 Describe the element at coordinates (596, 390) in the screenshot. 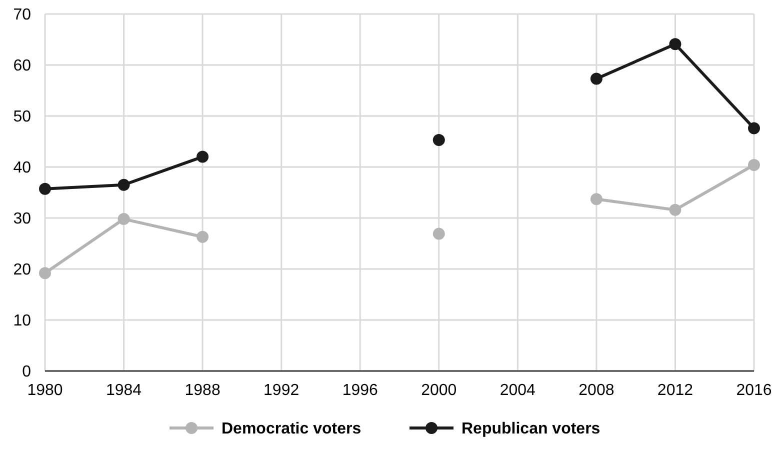

I see `x-tick-label: 2008` at that location.